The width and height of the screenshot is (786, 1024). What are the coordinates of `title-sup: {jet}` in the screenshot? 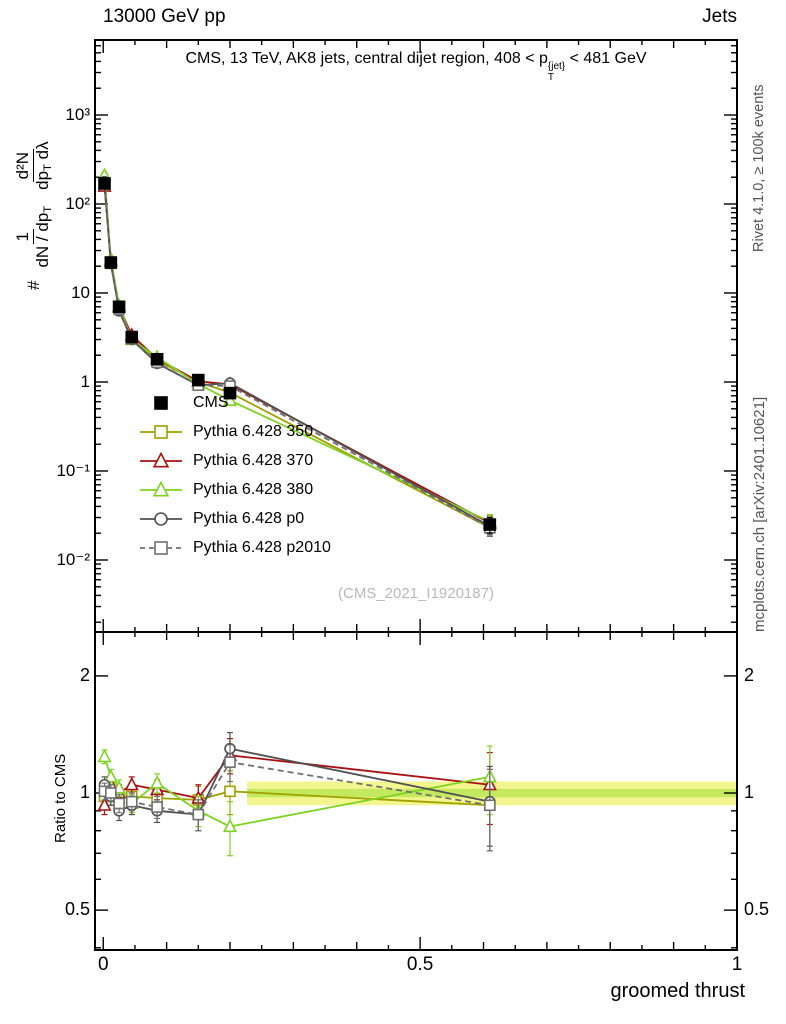 It's located at (556, 66).